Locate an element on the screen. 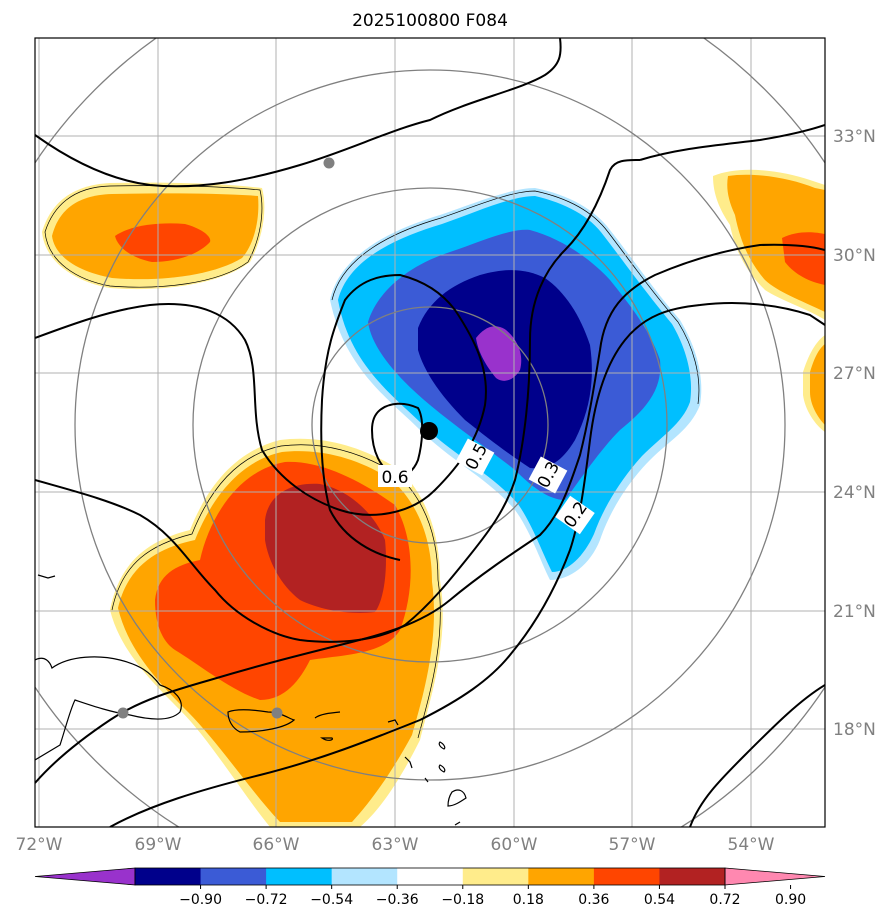  colorbar-tick-label: 0.72 is located at coordinates (724, 900).